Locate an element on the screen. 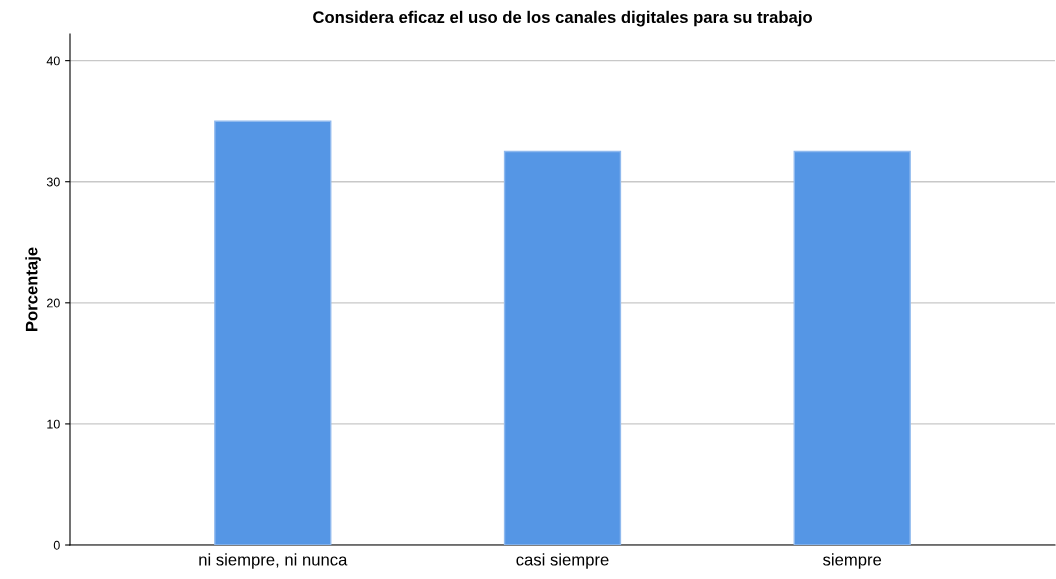  x-tick-label: ni siempre, ni nunca is located at coordinates (273, 561).